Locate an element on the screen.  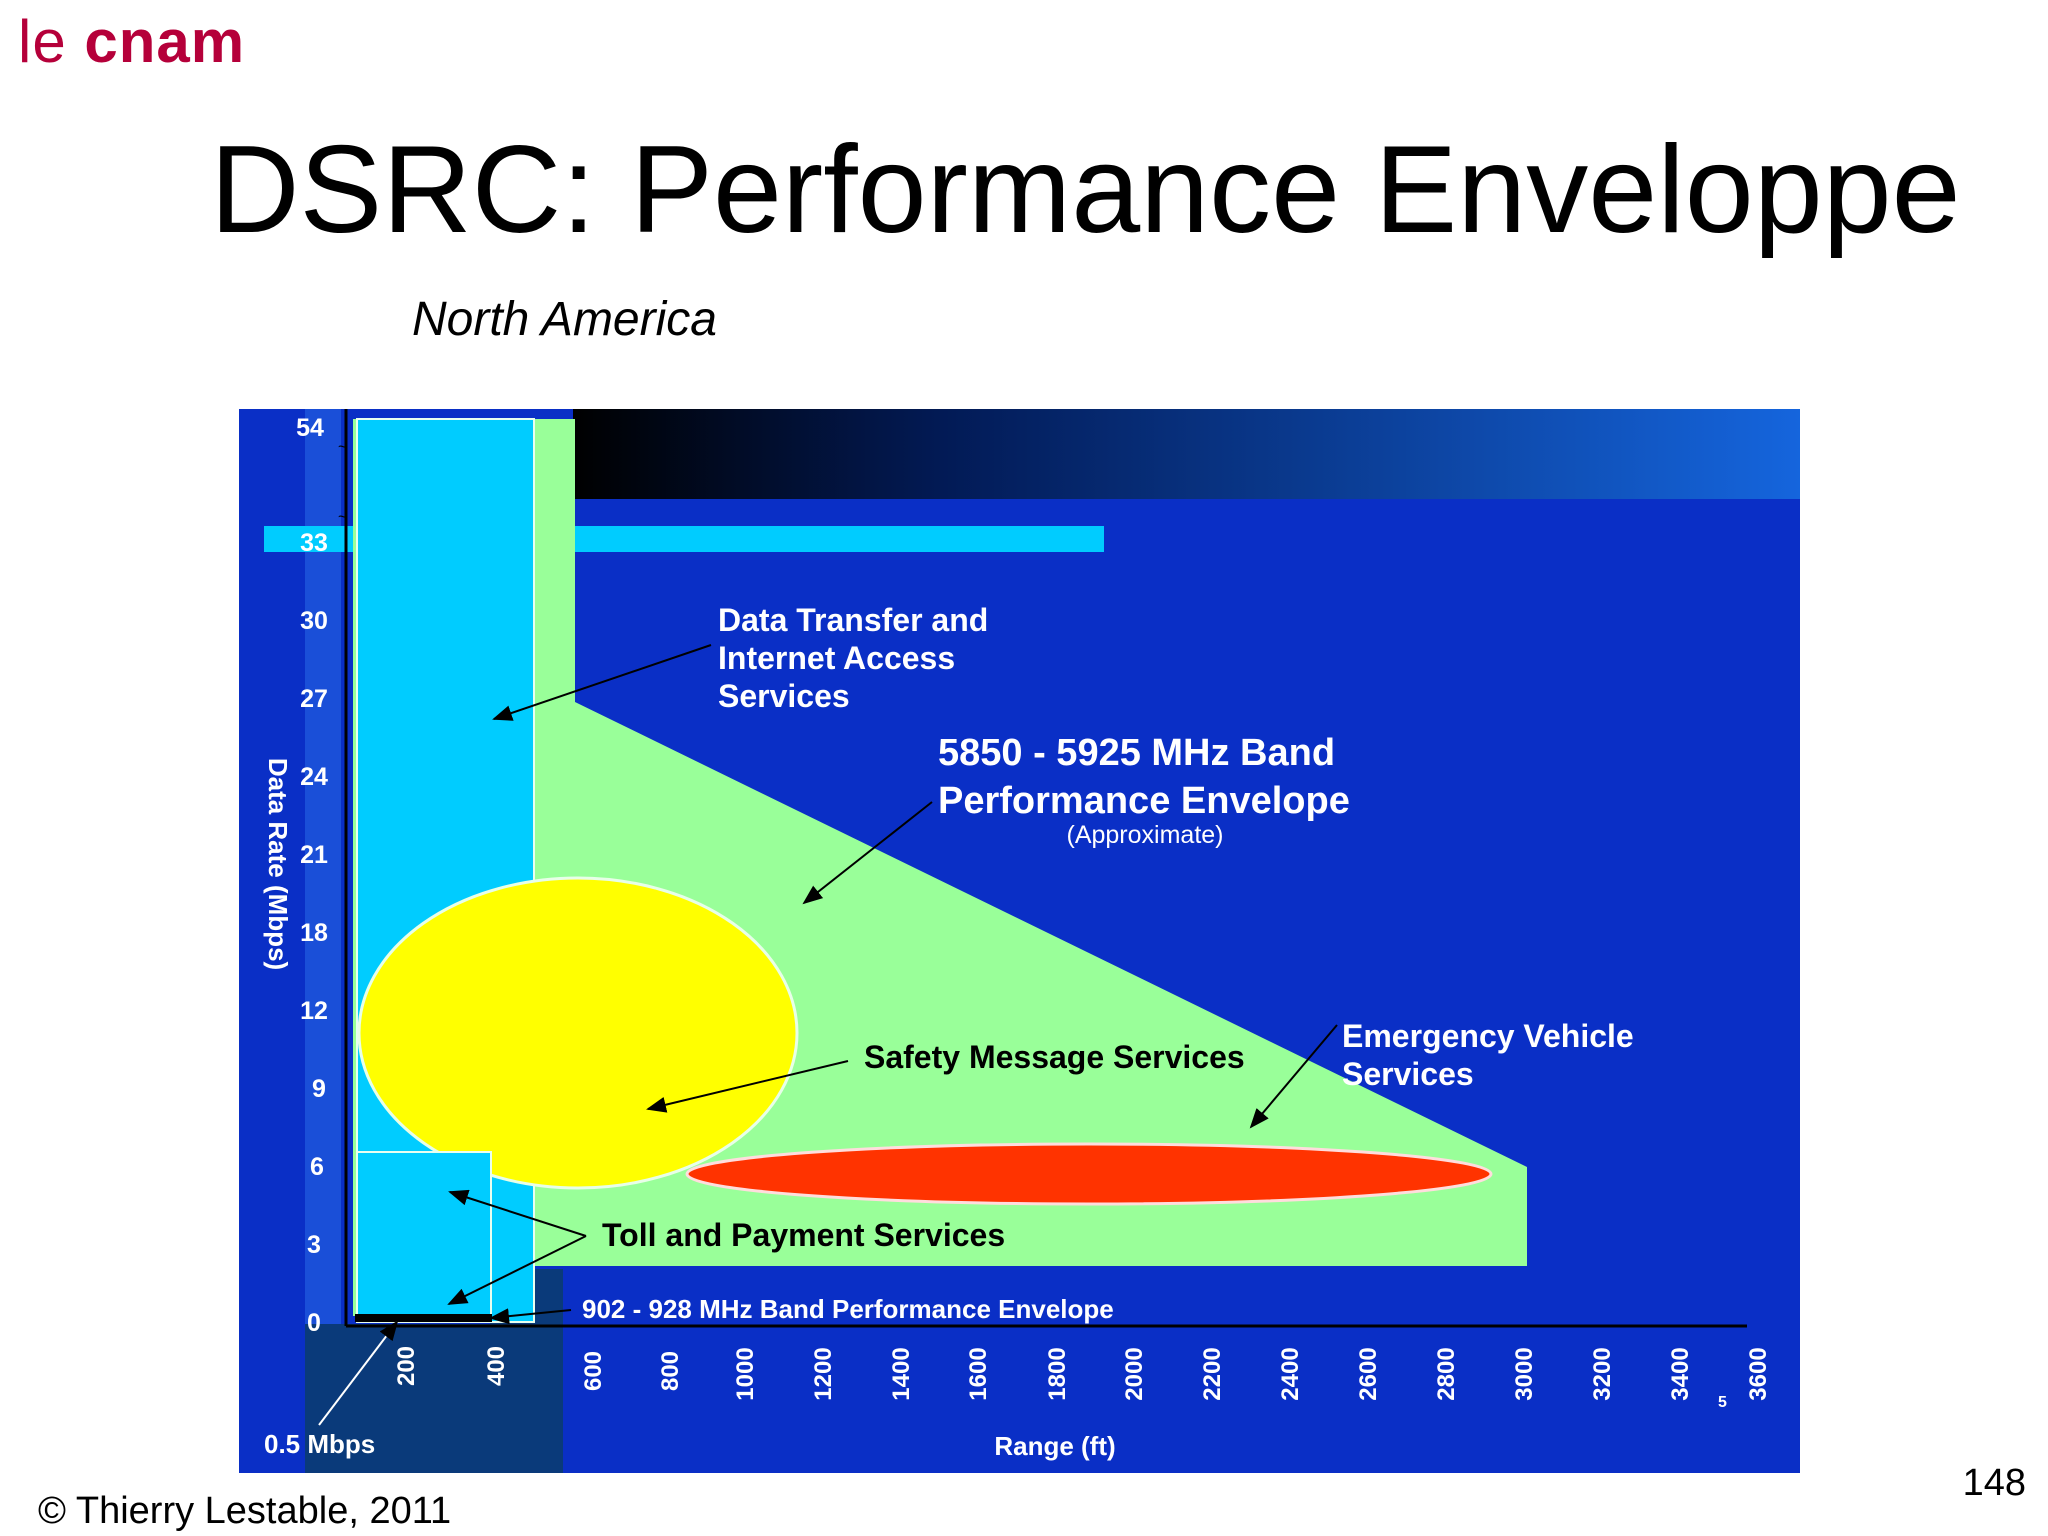
x-tick-label: 400 is located at coordinates (496, 1366).